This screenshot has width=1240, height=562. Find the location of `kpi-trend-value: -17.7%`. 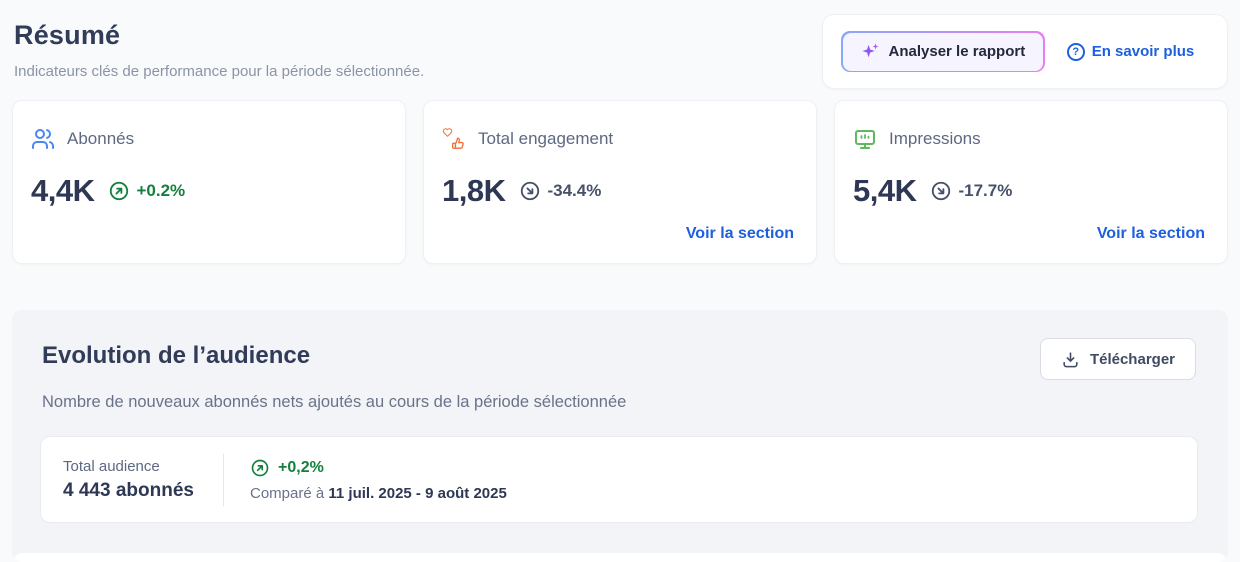

kpi-trend-value: -17.7% is located at coordinates (985, 190).